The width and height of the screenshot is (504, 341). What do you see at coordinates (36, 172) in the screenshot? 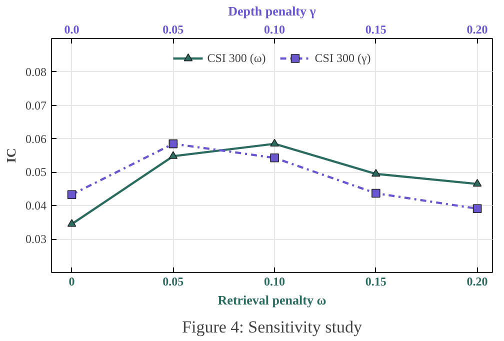
I see `y-tick-label: 0.05` at bounding box center [36, 172].